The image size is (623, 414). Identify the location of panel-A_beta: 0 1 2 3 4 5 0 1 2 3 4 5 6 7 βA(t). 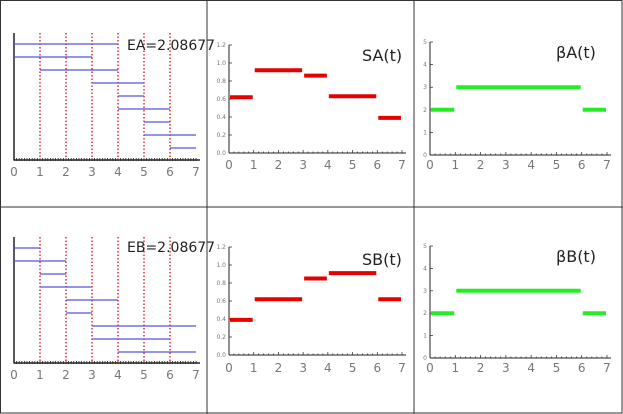
(517, 105).